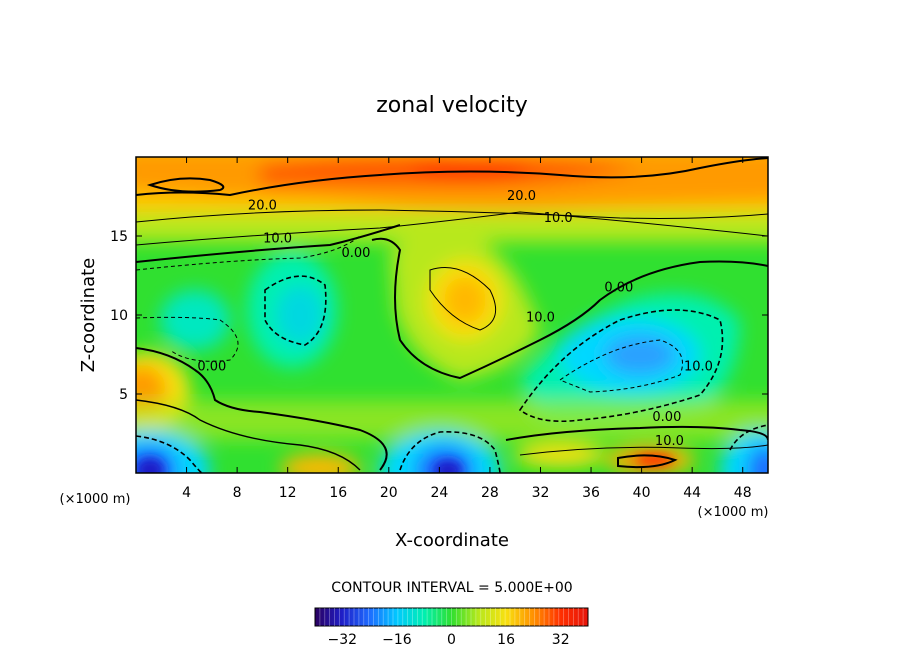 This screenshot has width=904, height=654. Describe the element at coordinates (389, 493) in the screenshot. I see `x-tick-label: 20` at that location.